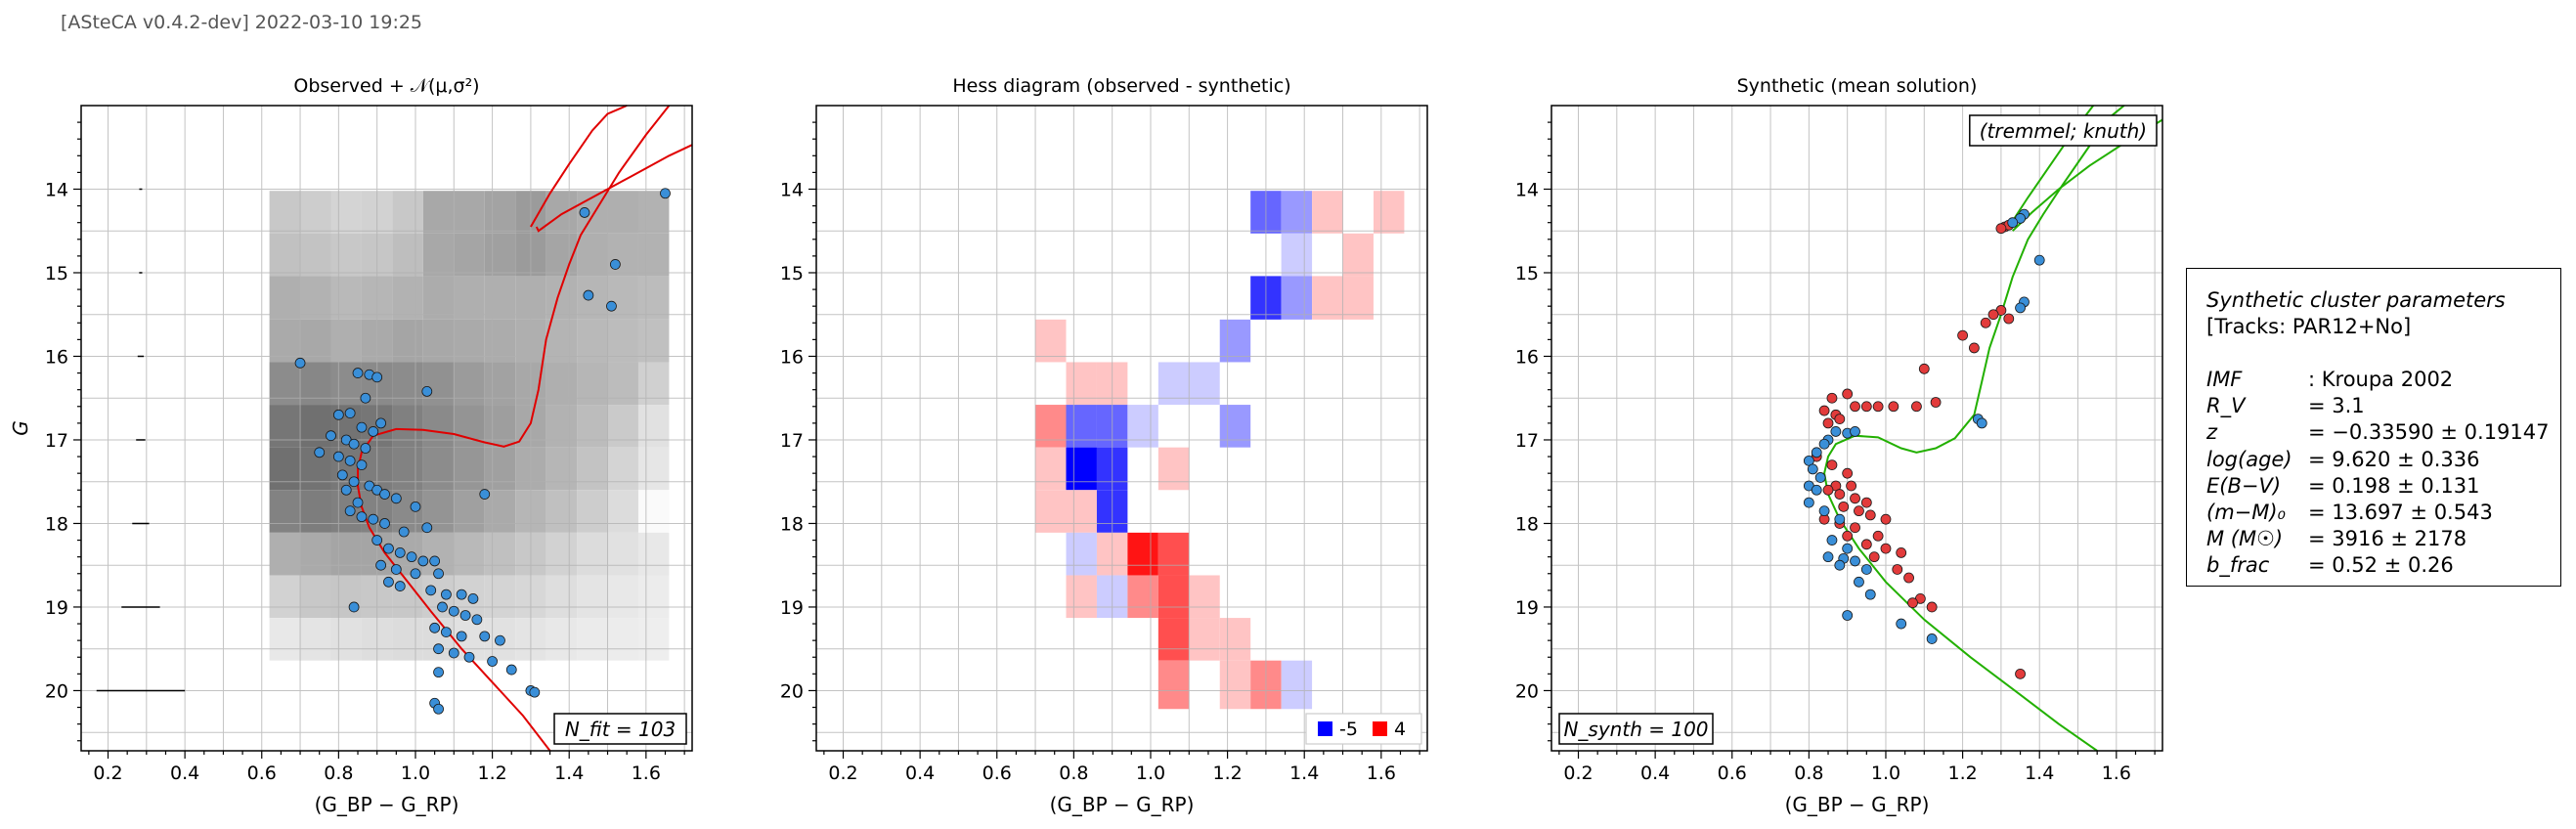 The height and width of the screenshot is (829, 2576). Describe the element at coordinates (2224, 379) in the screenshot. I see `param-key: IMF` at that location.